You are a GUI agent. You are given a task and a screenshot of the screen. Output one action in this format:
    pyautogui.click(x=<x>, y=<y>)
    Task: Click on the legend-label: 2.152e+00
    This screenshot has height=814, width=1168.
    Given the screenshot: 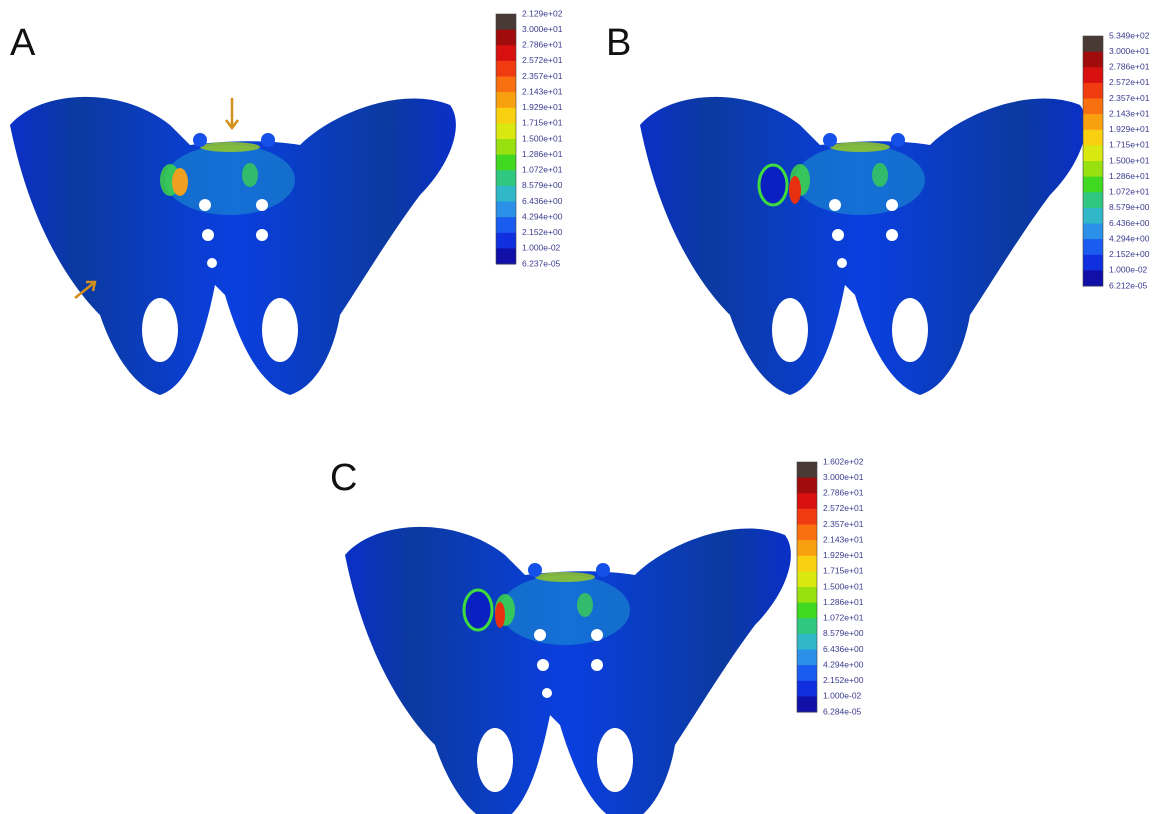 What is the action you would take?
    pyautogui.click(x=542, y=232)
    